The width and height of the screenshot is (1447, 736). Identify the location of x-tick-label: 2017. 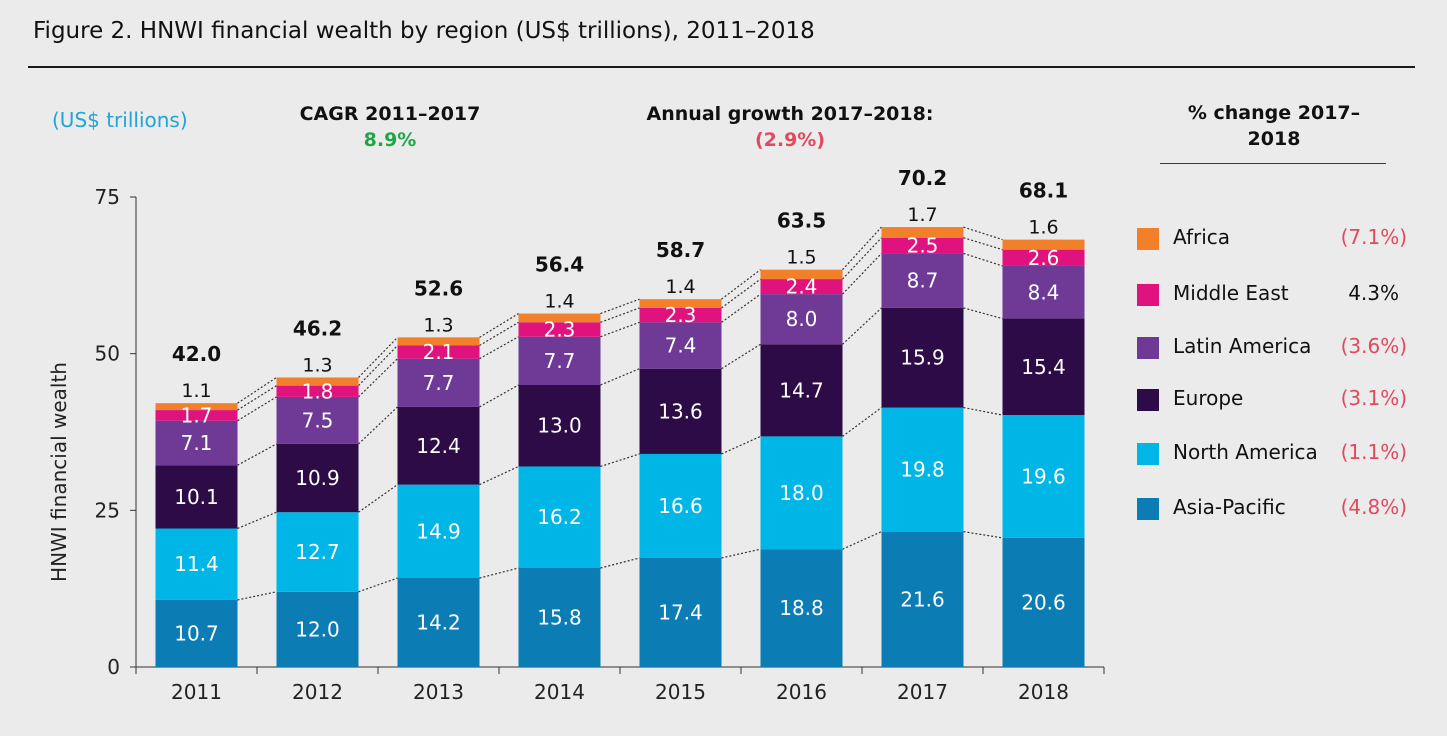
(922, 692).